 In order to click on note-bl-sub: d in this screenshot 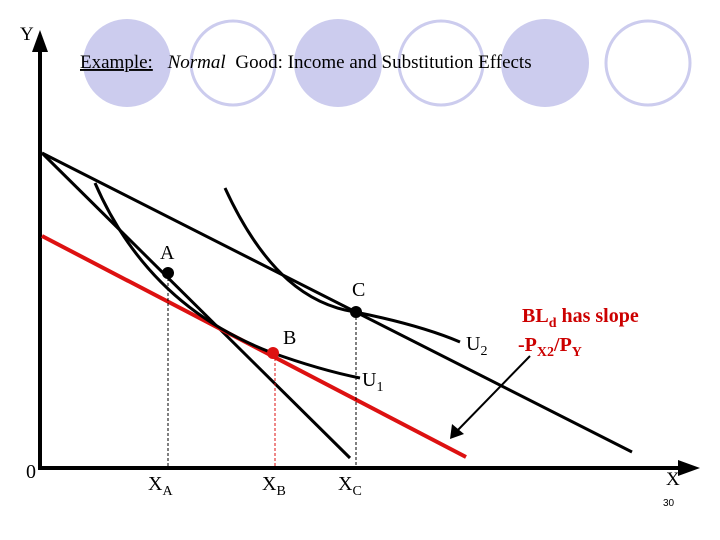, I will do `click(553, 323)`.